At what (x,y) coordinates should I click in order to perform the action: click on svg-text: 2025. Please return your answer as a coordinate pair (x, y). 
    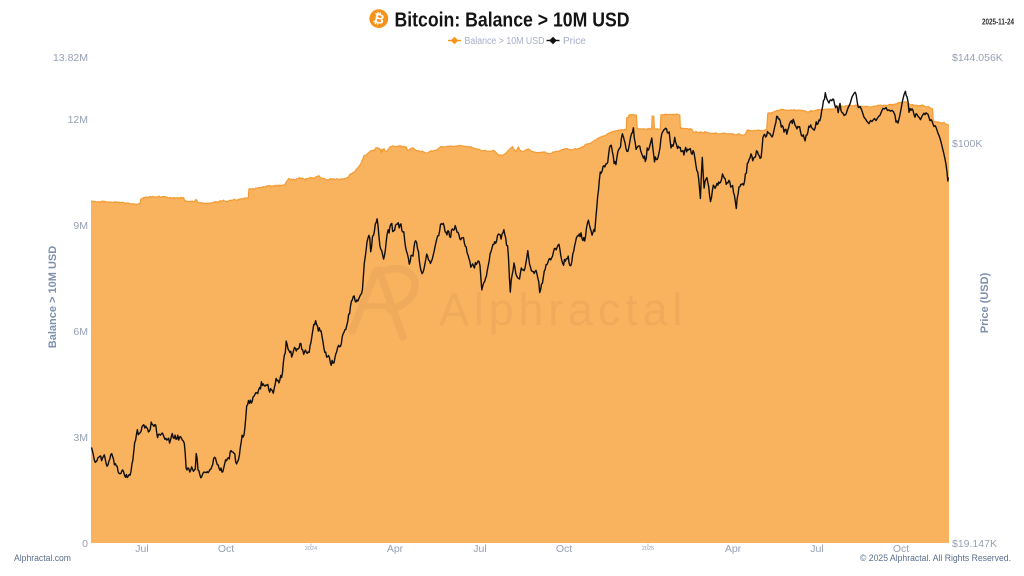
    Looking at the image, I should click on (648, 549).